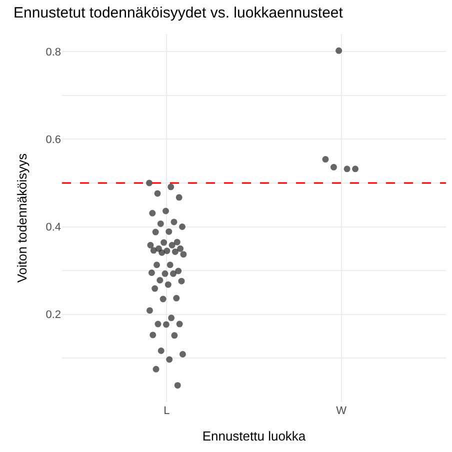  Describe the element at coordinates (167, 411) in the screenshot. I see `x-tick-label: L` at that location.